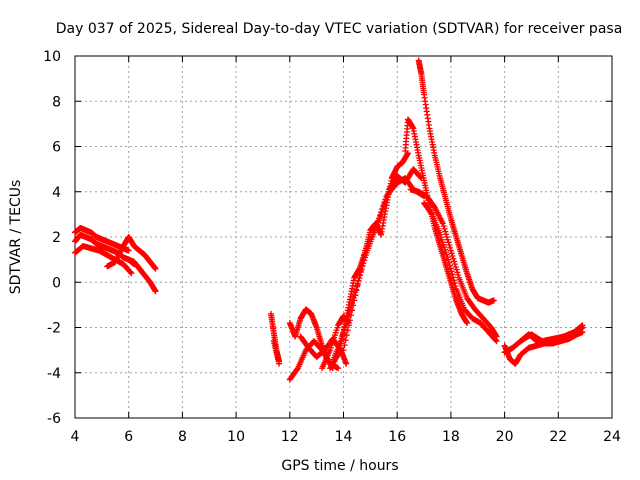  Describe the element at coordinates (323, 350) in the screenshot. I see `series-arc-noon-e` at that location.